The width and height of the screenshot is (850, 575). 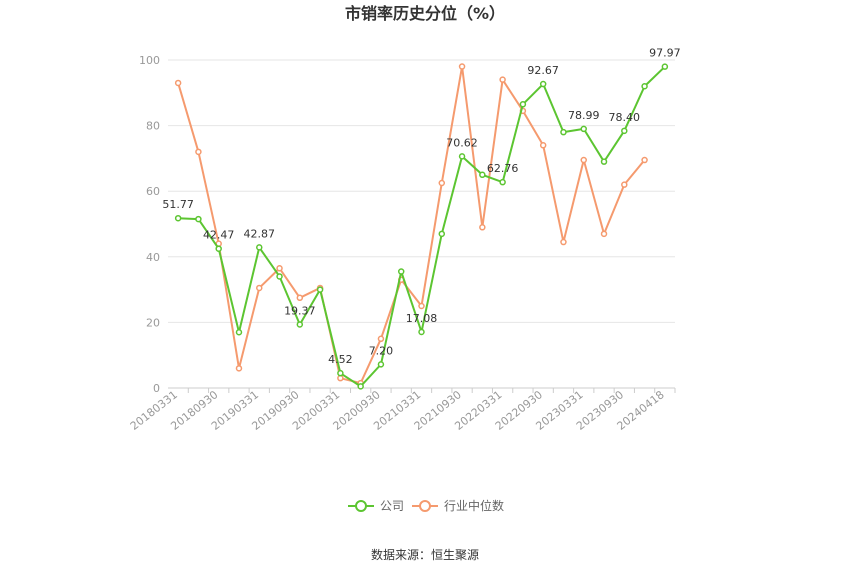 I want to click on y-axis-ticks: 0 20 40 60 80 100, so click(x=149, y=224).